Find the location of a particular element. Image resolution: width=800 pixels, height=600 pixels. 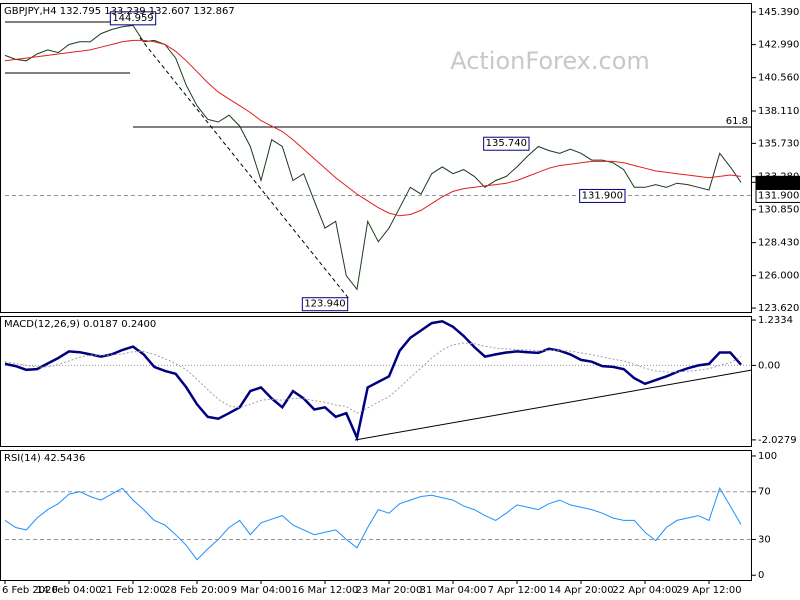

level-axis-label: 131.900 is located at coordinates (778, 195).